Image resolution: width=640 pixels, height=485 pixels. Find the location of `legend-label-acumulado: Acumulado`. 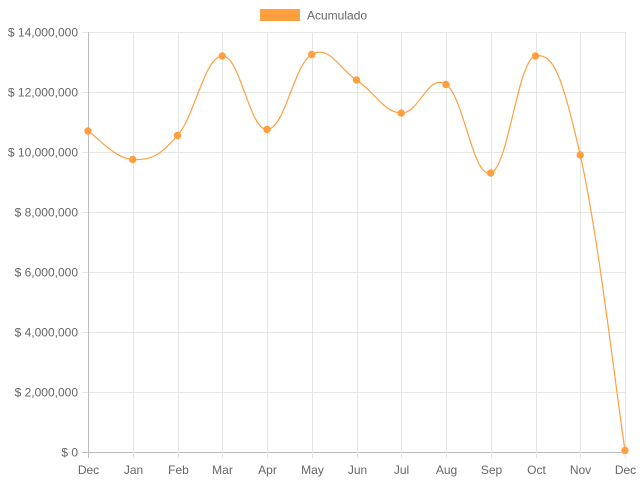

legend-label-acumulado: Acumulado is located at coordinates (337, 16).